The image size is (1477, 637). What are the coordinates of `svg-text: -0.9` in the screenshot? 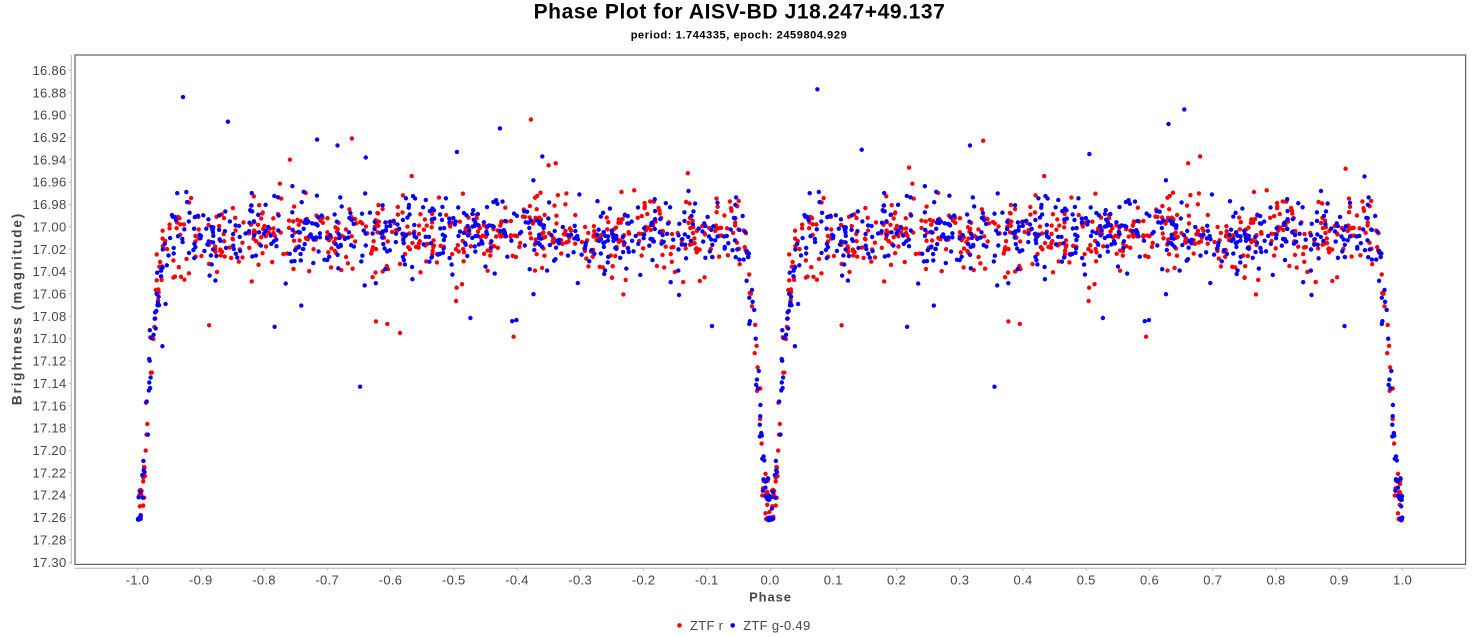 It's located at (201, 580).